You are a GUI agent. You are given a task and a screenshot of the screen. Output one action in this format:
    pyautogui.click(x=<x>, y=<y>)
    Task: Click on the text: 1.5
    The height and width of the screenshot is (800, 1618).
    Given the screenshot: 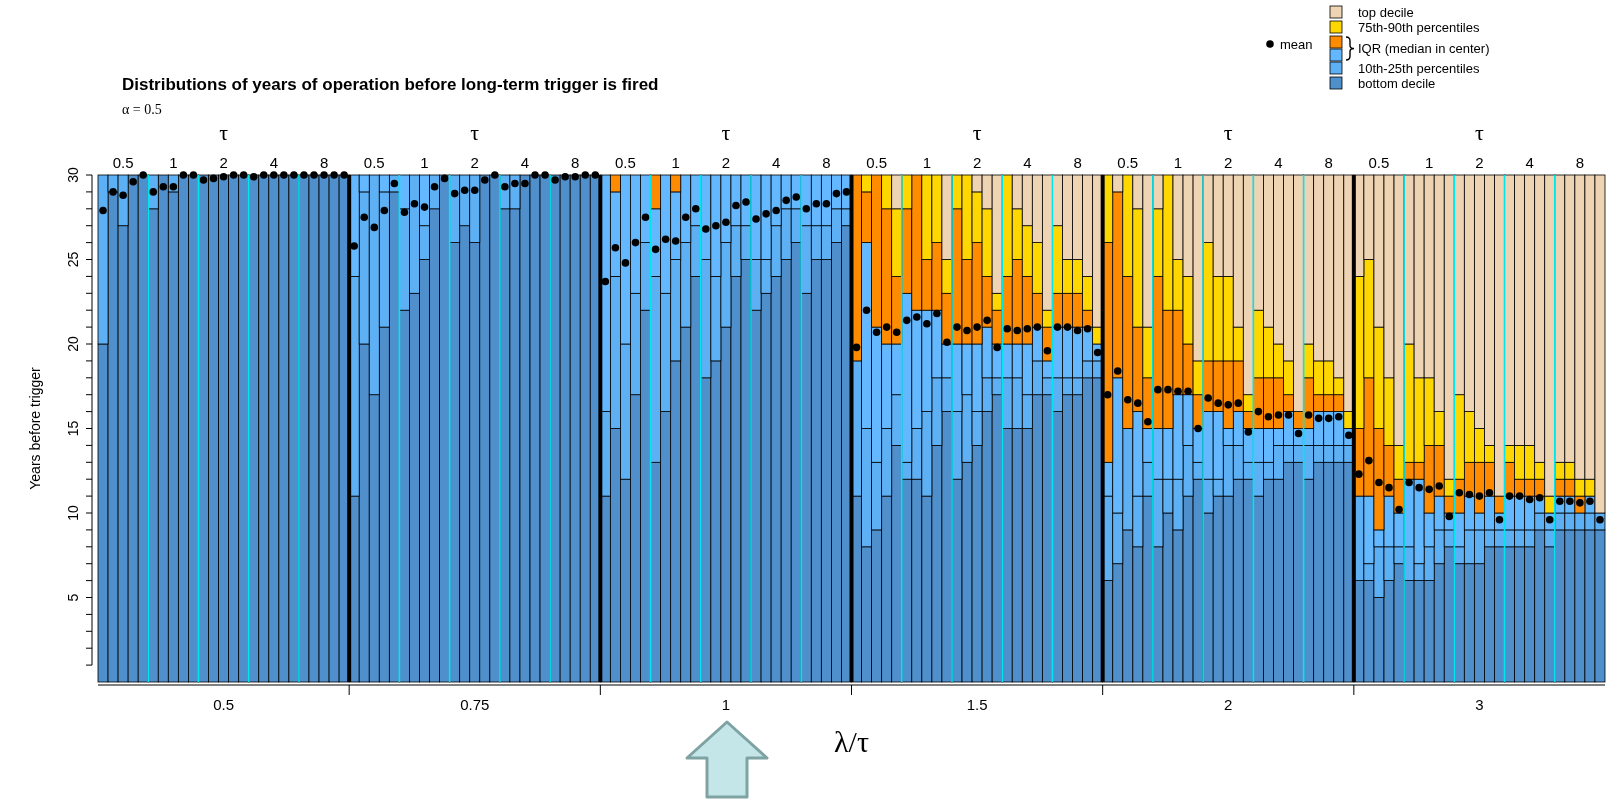 What is the action you would take?
    pyautogui.click(x=977, y=704)
    